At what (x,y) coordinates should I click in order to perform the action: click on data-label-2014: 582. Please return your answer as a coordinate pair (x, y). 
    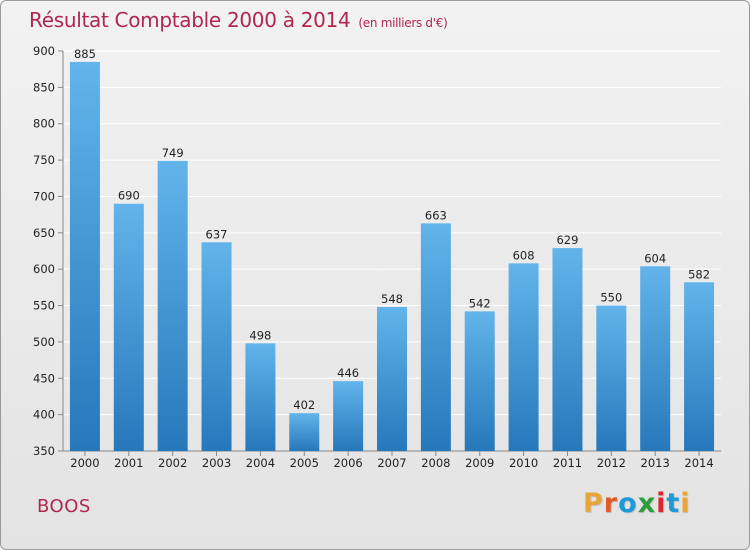
    Looking at the image, I should click on (699, 274).